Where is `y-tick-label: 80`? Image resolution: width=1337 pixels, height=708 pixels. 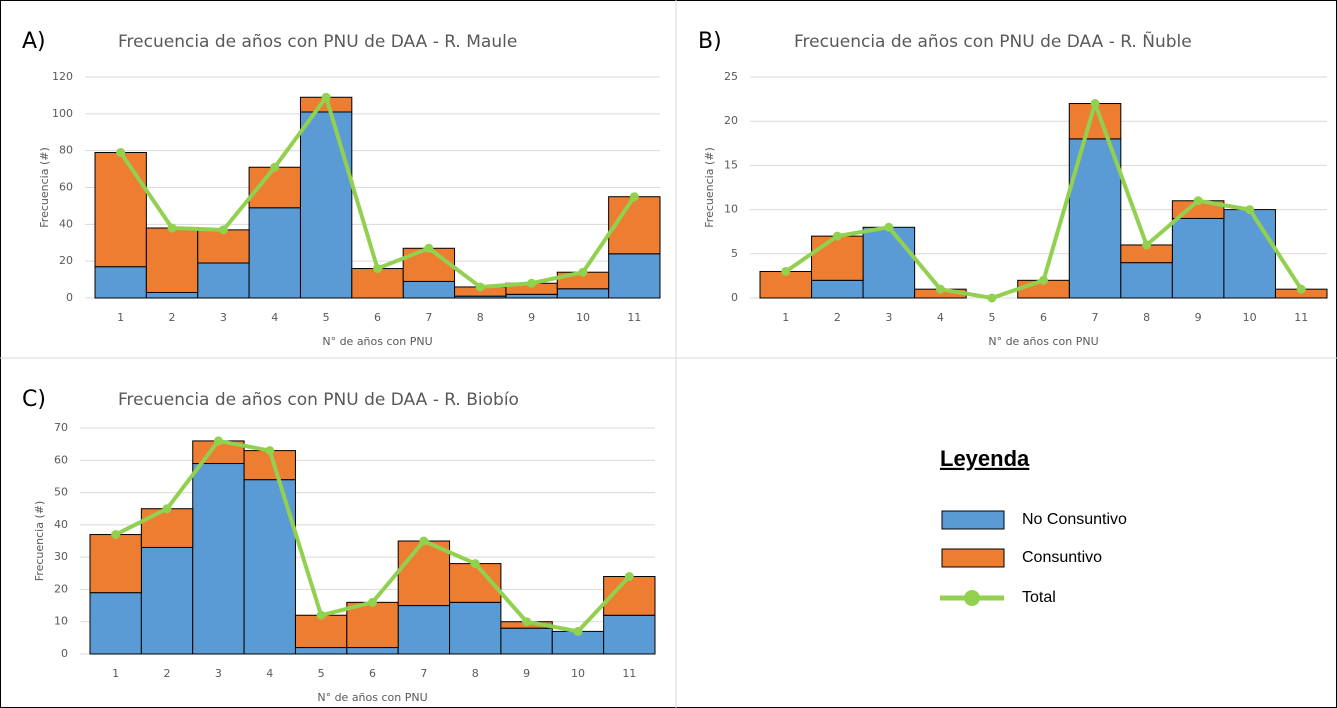
y-tick-label: 80 is located at coordinates (66, 150).